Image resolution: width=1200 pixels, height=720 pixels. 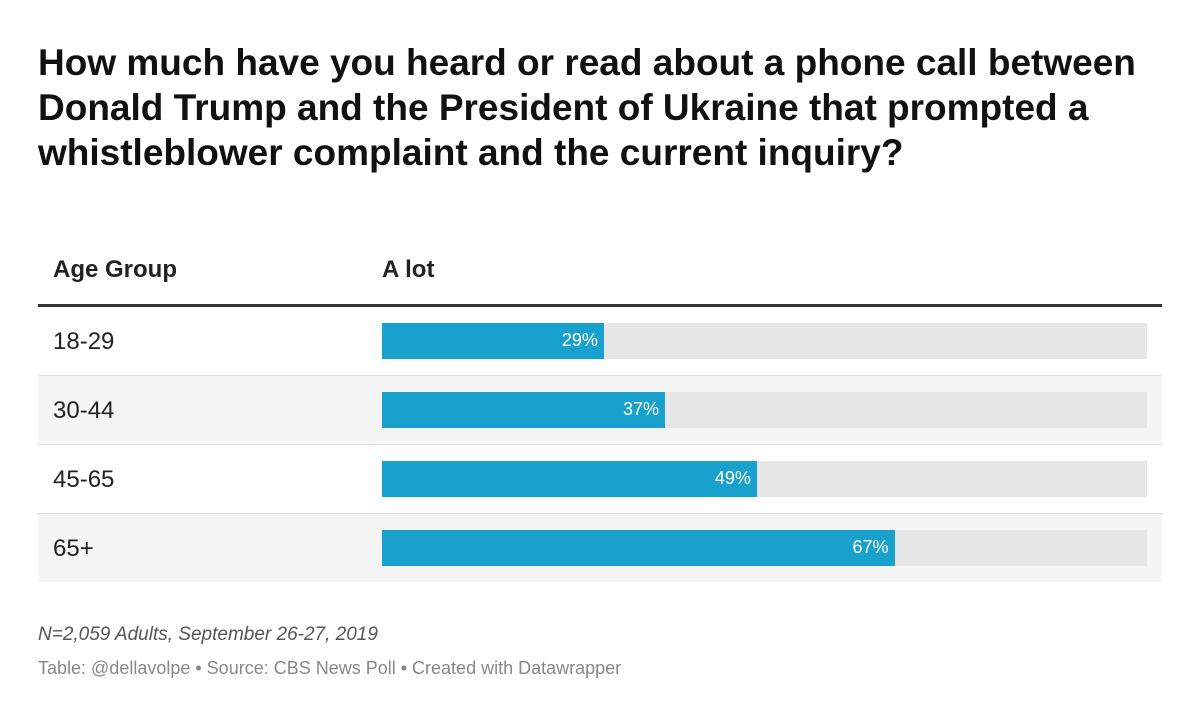 I want to click on bar-track: 29%, so click(x=764, y=341).